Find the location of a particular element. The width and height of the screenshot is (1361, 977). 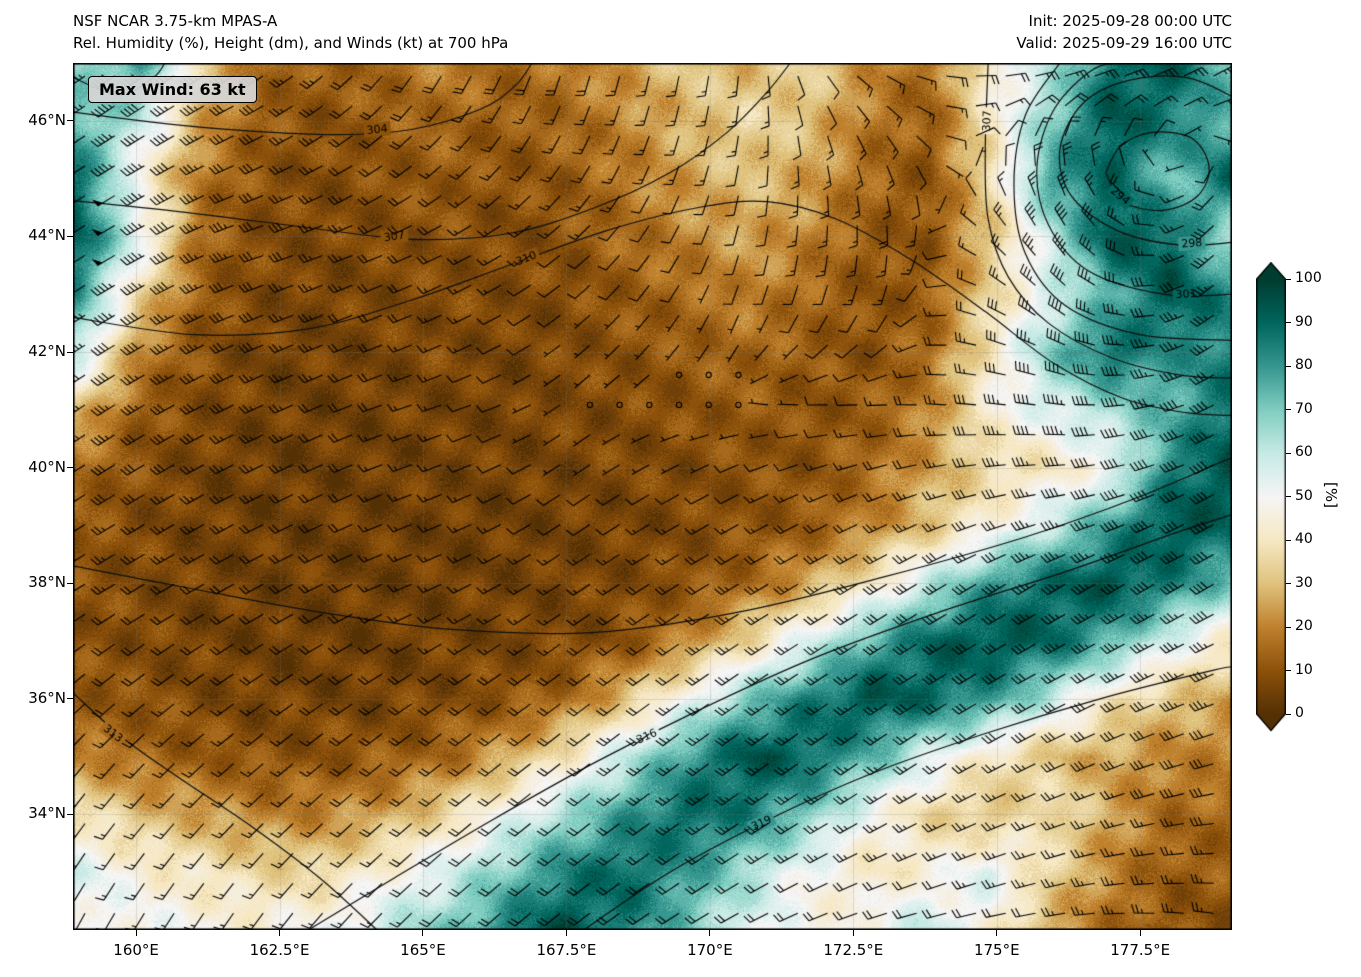

lat-tick-label: 40°N is located at coordinates (47, 466).